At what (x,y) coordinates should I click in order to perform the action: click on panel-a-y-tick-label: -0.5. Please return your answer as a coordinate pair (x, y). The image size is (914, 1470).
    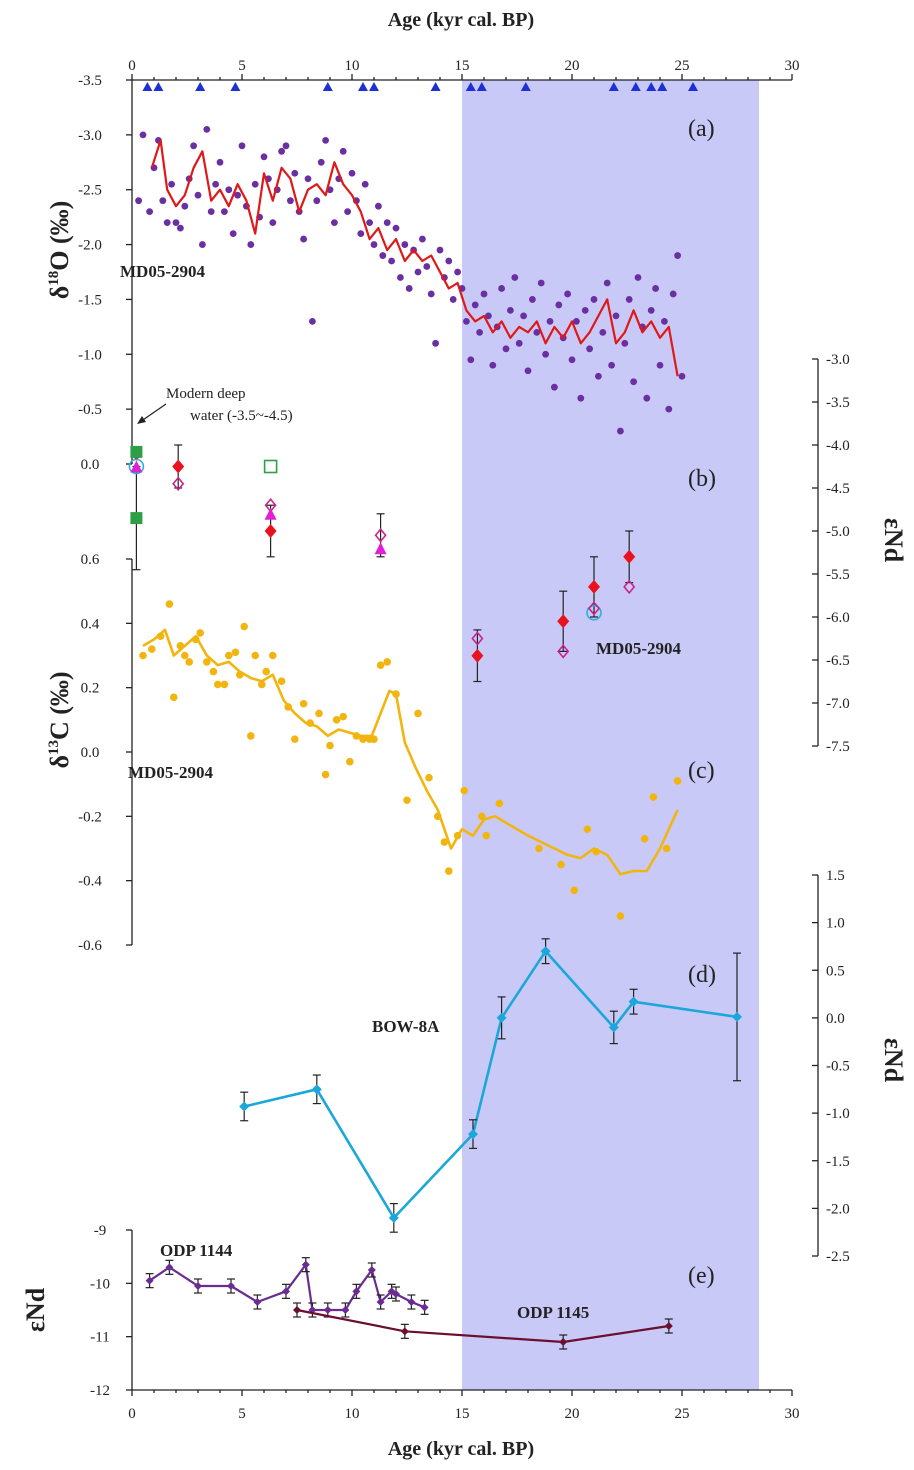
    Looking at the image, I should click on (90, 410).